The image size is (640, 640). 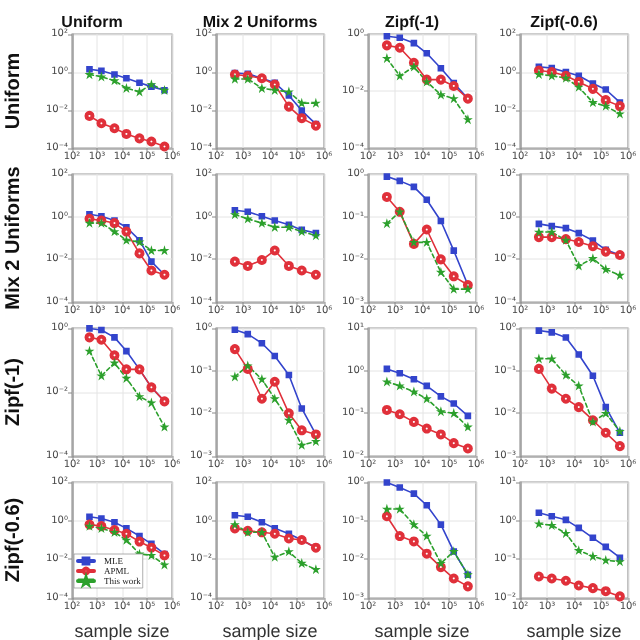 I want to click on chart-title: Uniform, so click(x=92, y=22).